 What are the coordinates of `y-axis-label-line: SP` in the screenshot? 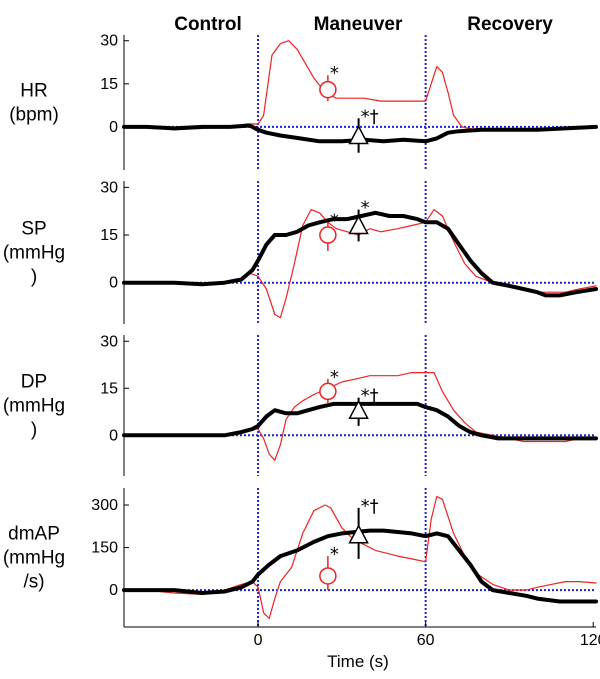 It's located at (33, 229).